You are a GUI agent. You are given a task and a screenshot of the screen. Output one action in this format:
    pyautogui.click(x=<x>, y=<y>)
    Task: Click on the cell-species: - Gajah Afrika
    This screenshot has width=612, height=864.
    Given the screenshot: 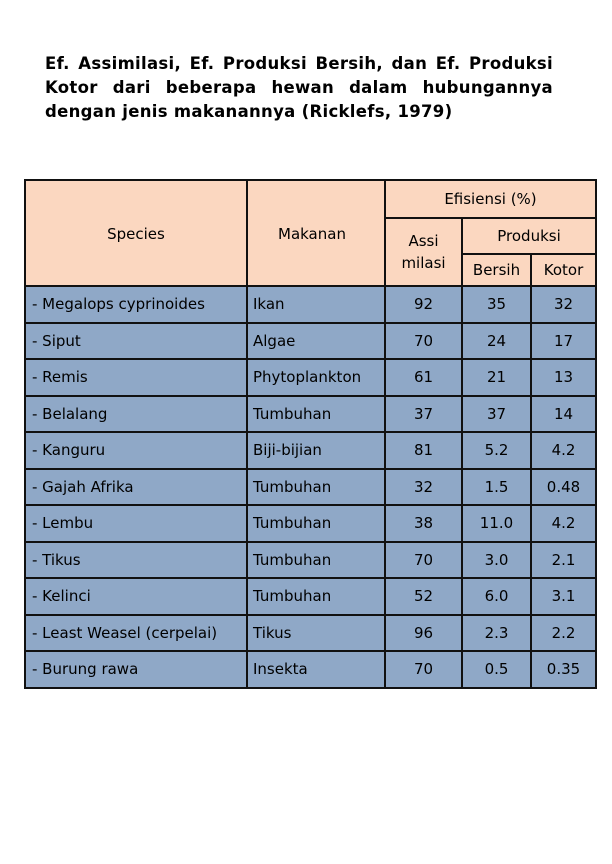 What is the action you would take?
    pyautogui.click(x=136, y=486)
    